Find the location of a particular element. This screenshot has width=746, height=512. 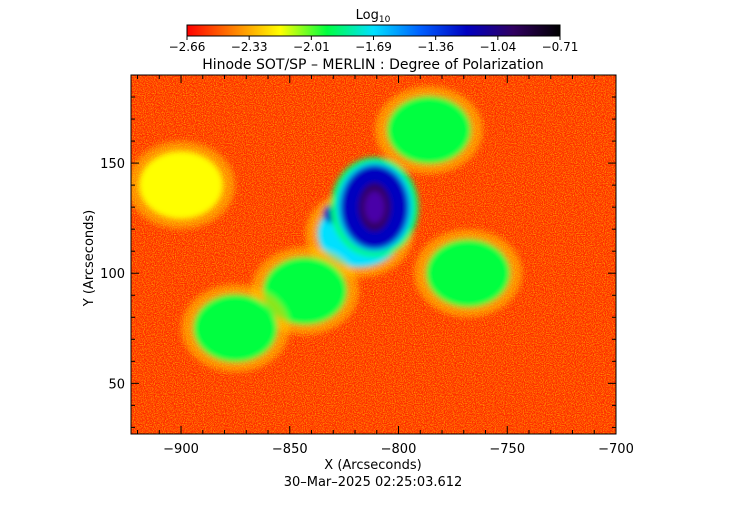

colorbar is located at coordinates (373, 30).